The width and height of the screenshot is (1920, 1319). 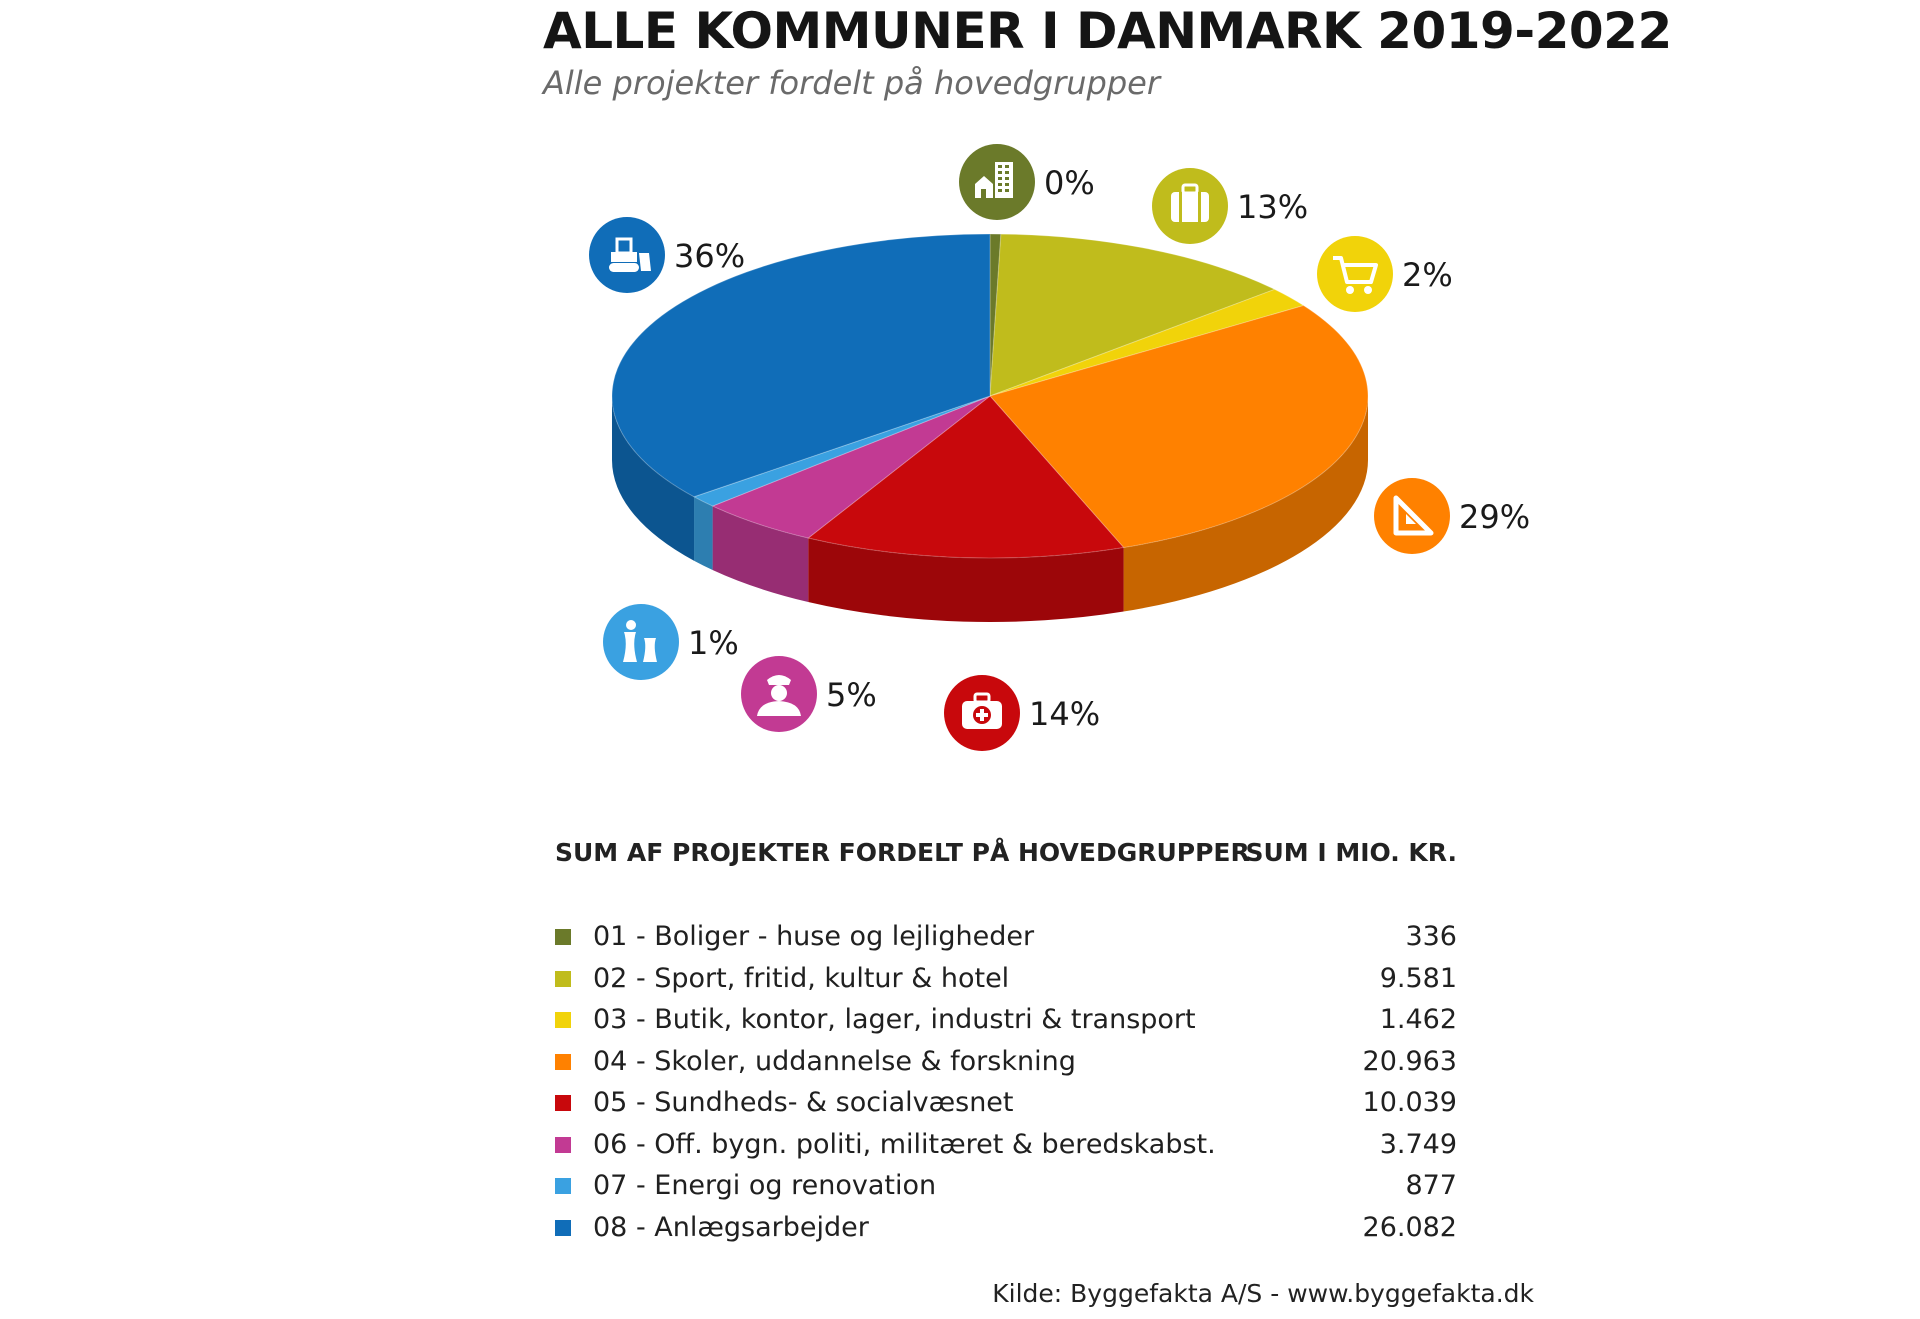 I want to click on legend-row: 07 - Energi og renovation 877, so click(x=1006, y=1186).